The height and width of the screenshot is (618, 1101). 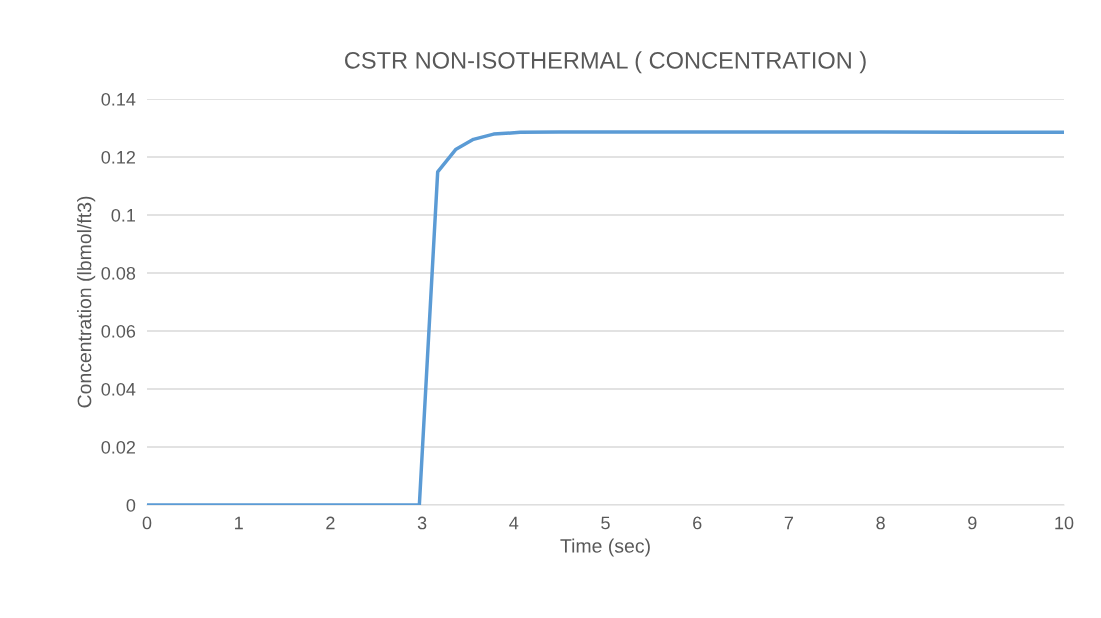 What do you see at coordinates (118, 273) in the screenshot?
I see `y-tick-label: 0.08` at bounding box center [118, 273].